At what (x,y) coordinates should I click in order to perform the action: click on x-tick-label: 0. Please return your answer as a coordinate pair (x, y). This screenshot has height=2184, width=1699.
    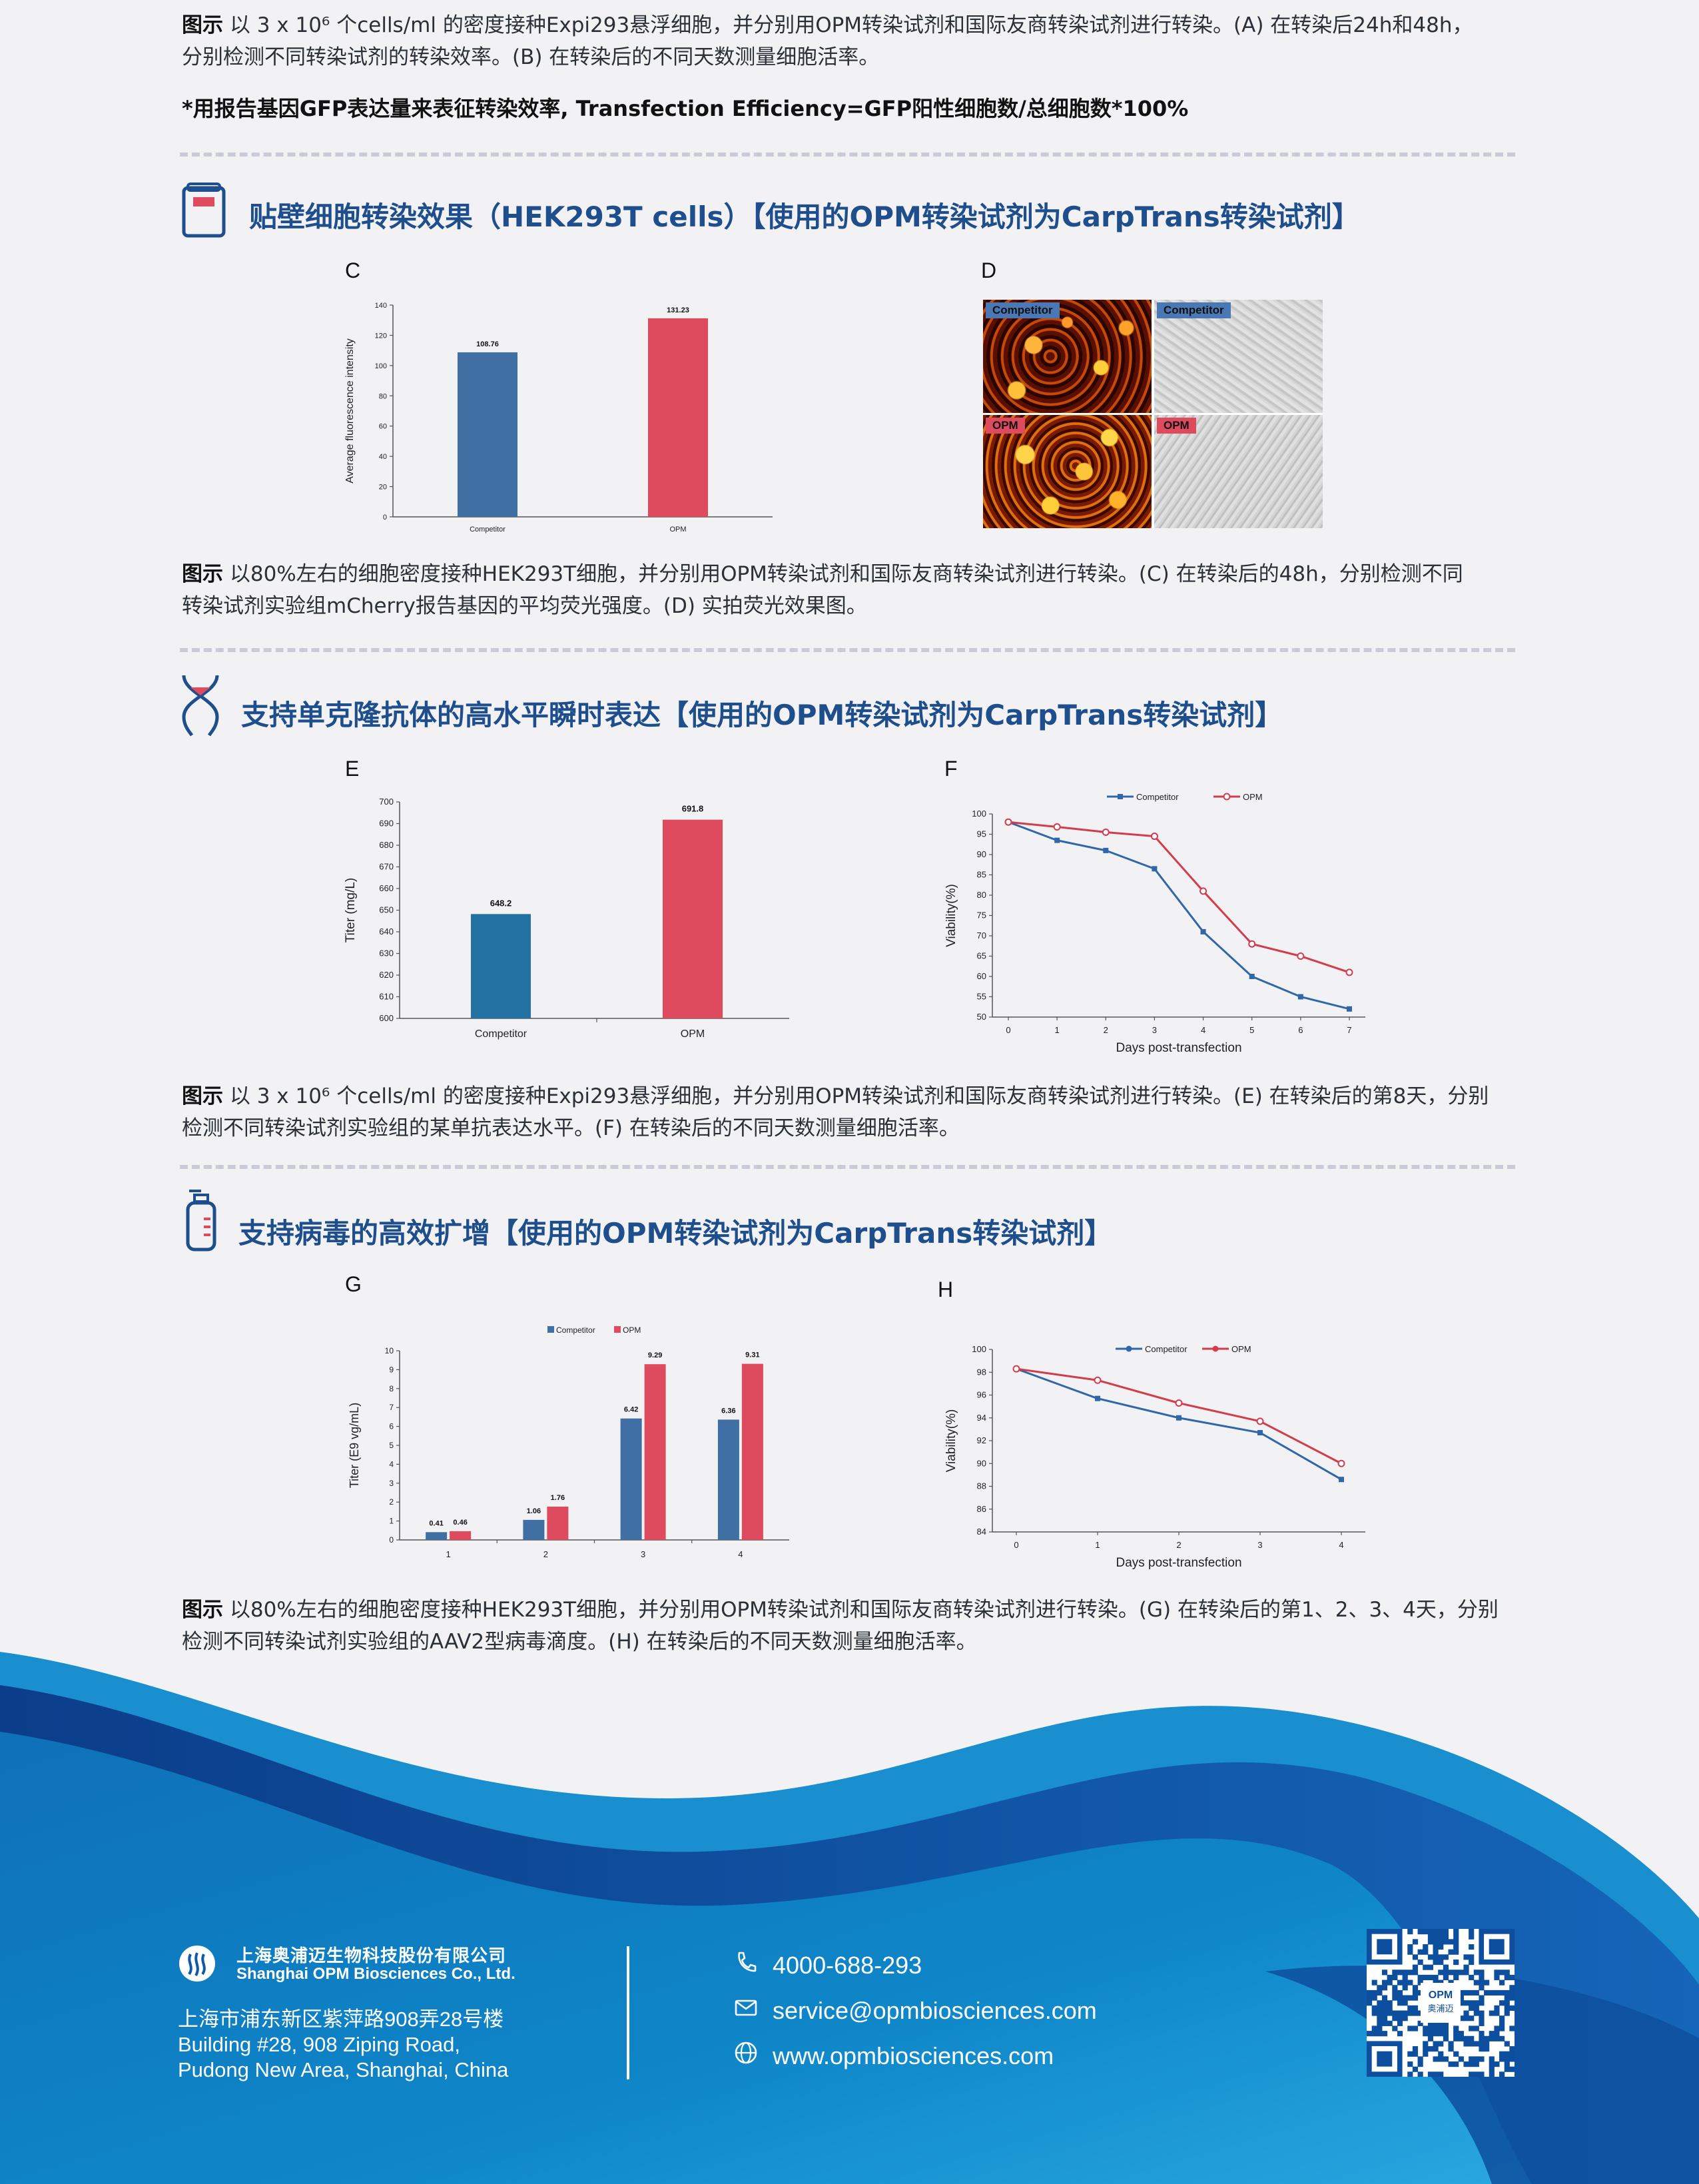
    Looking at the image, I should click on (1016, 1545).